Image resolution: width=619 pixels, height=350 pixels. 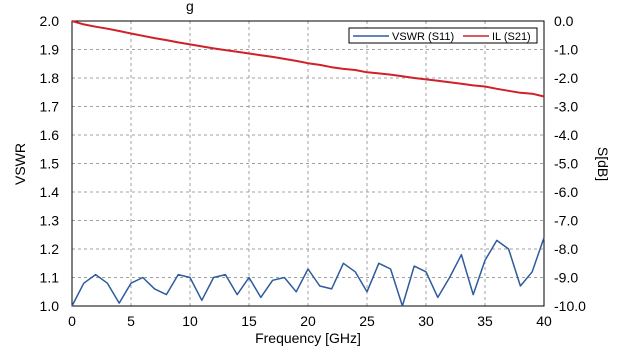 I want to click on x-tick-label: 20, so click(x=308, y=321).